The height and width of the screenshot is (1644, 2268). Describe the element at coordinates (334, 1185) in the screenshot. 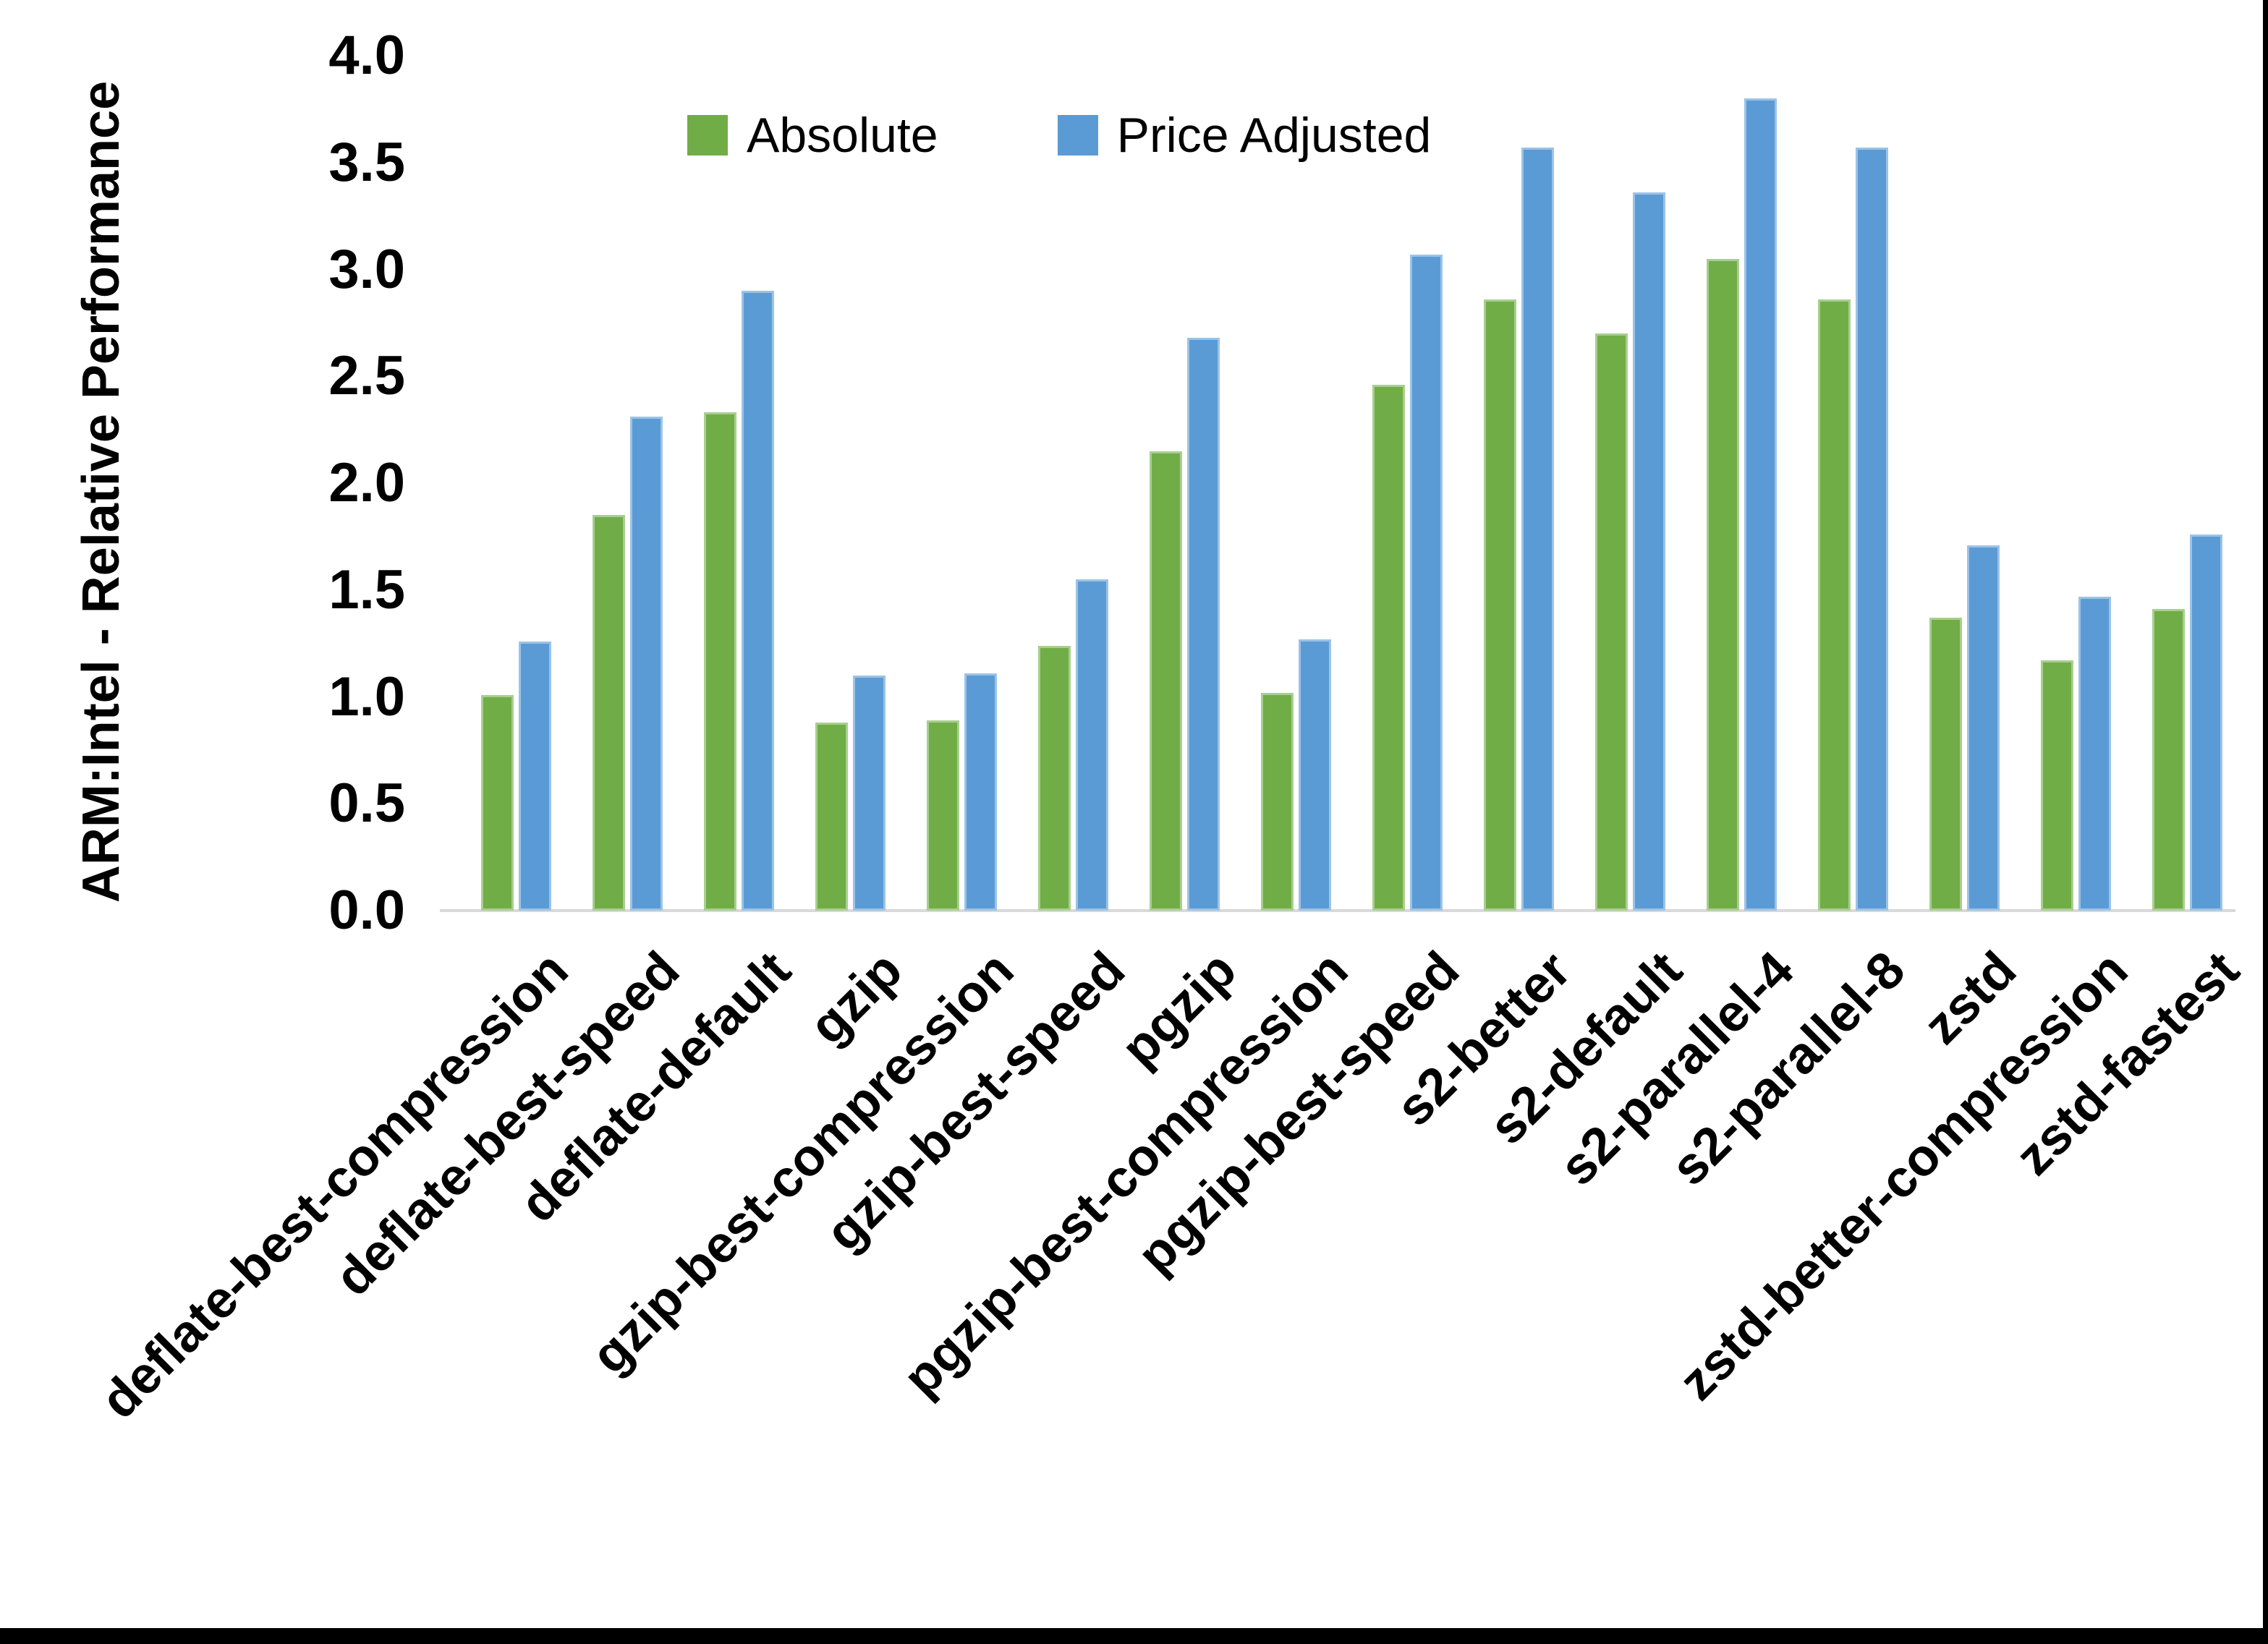

I see `x-category-label: deflate-best-compression` at that location.